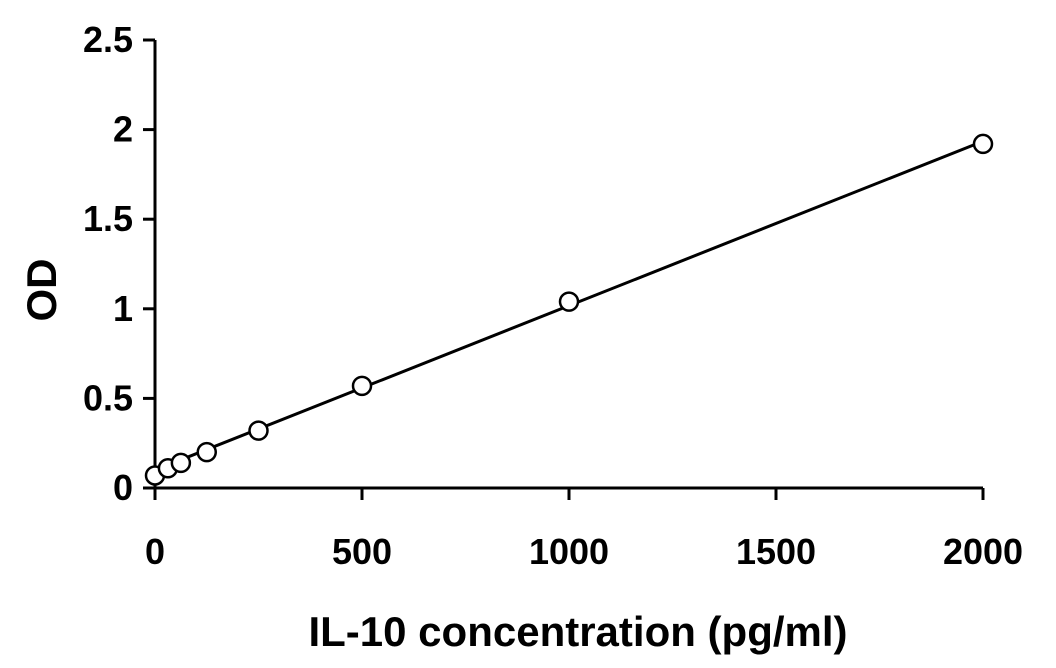 This screenshot has width=1056, height=668. What do you see at coordinates (776, 551) in the screenshot?
I see `x-tick-label: 1500` at bounding box center [776, 551].